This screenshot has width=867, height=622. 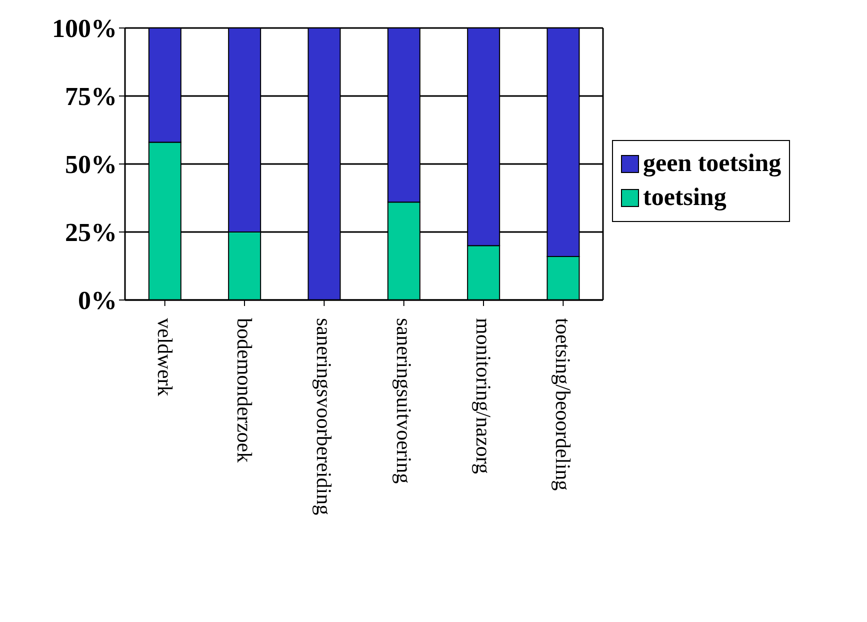 What do you see at coordinates (712, 164) in the screenshot?
I see `legend-label: geen toetsing` at bounding box center [712, 164].